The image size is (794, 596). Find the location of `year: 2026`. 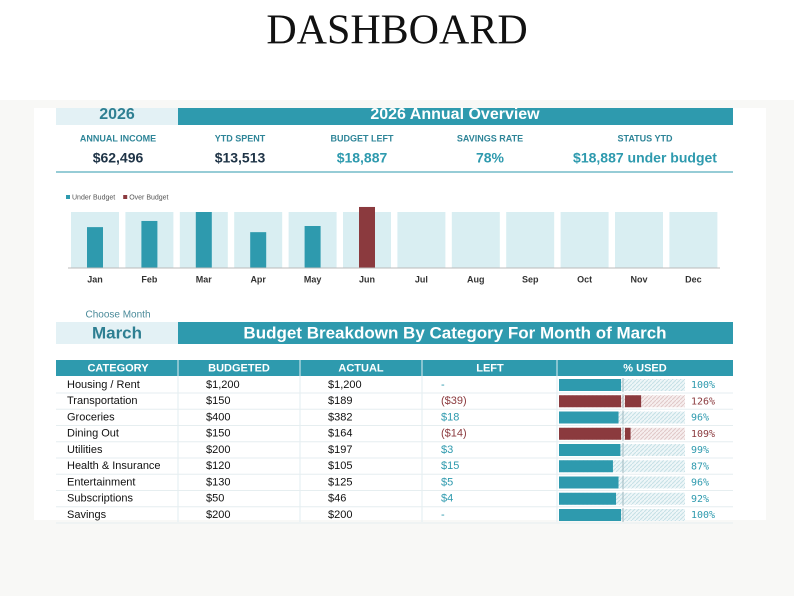

year: 2026 is located at coordinates (117, 114).